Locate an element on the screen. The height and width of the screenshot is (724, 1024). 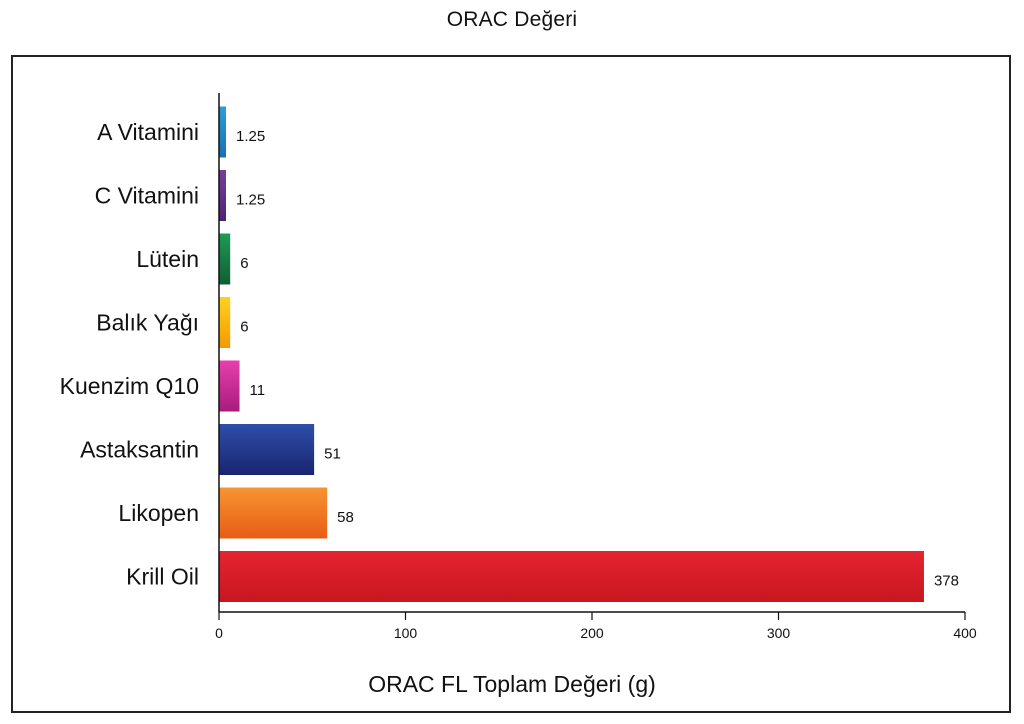
category-label: Likopen is located at coordinates (158, 513).